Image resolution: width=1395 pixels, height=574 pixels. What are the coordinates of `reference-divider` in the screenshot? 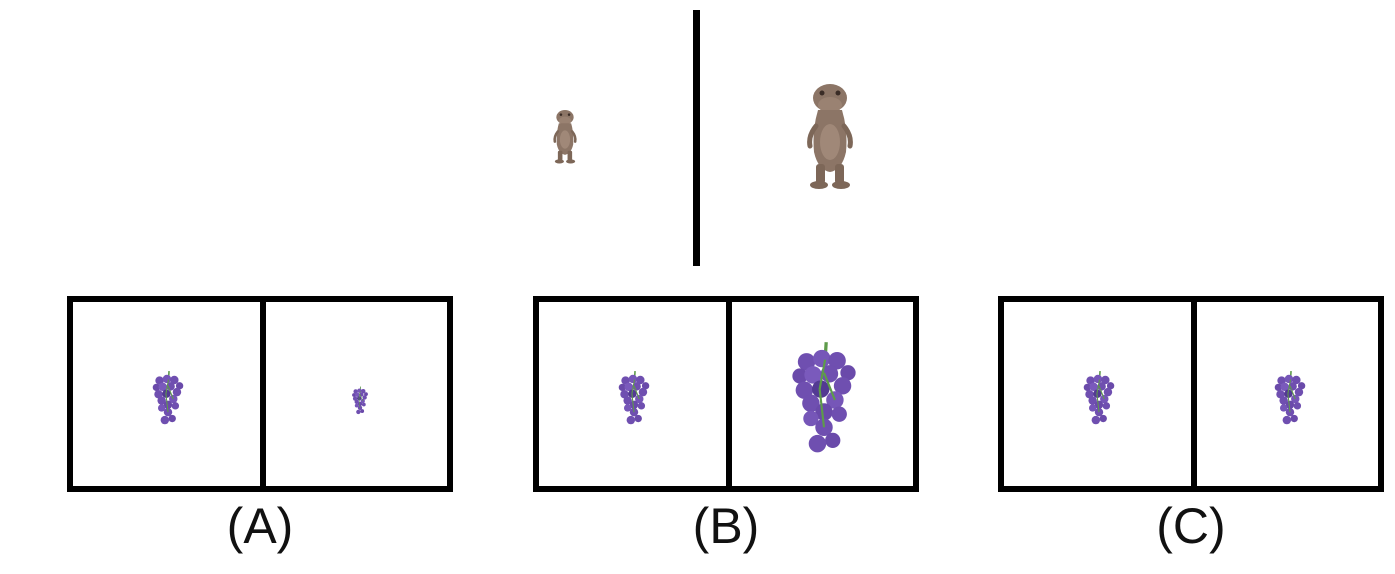 It's located at (696, 138).